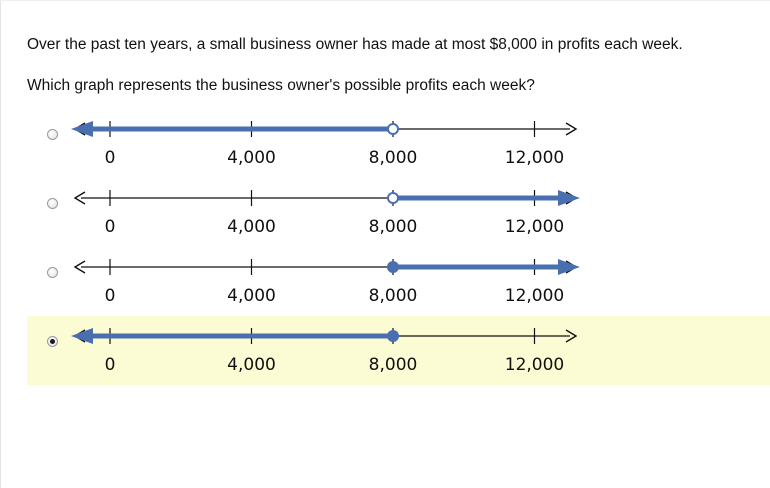  I want to click on frame-border-left, so click(0, 244).